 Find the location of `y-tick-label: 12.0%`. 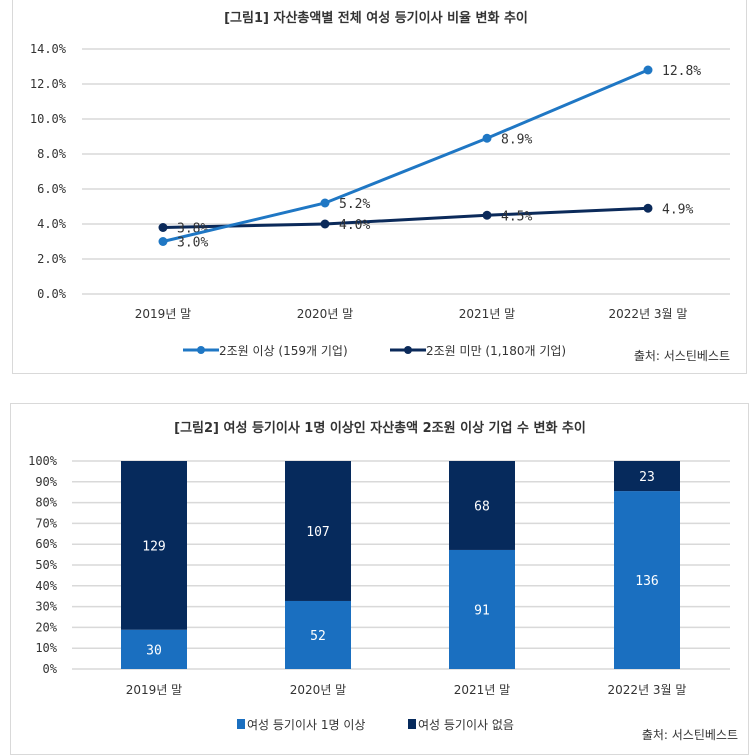

y-tick-label: 12.0% is located at coordinates (48, 84).